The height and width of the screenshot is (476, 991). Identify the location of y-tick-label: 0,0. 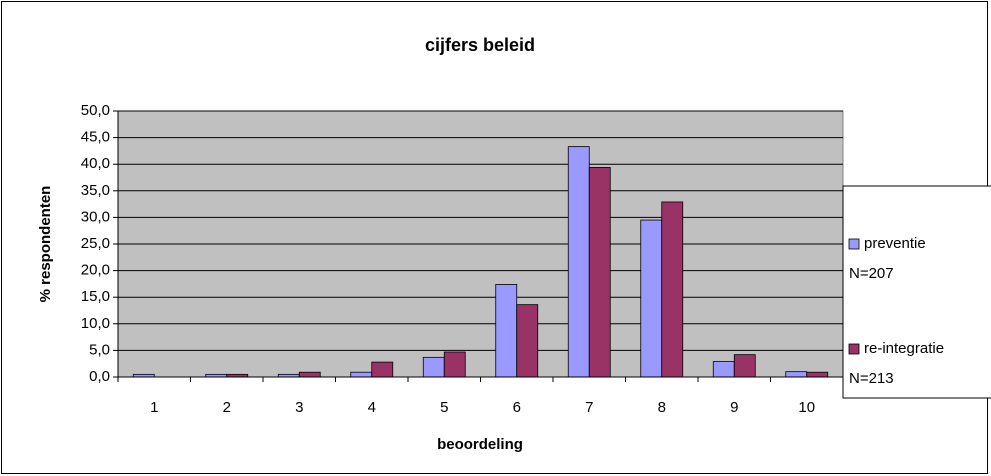
(99, 376).